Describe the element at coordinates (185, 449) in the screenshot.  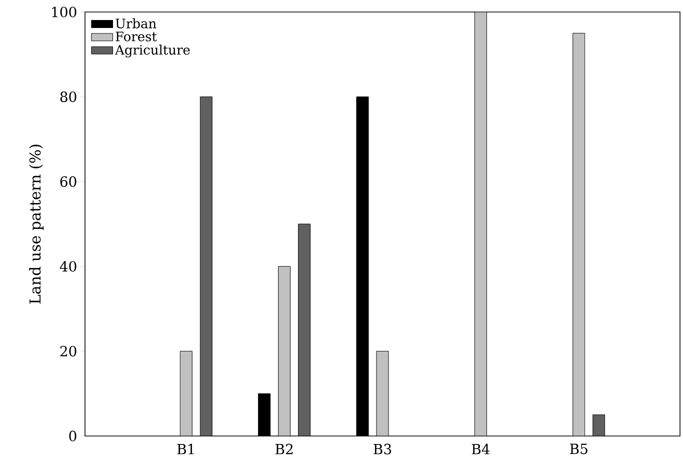
I see `x-tick-label: B1` at that location.